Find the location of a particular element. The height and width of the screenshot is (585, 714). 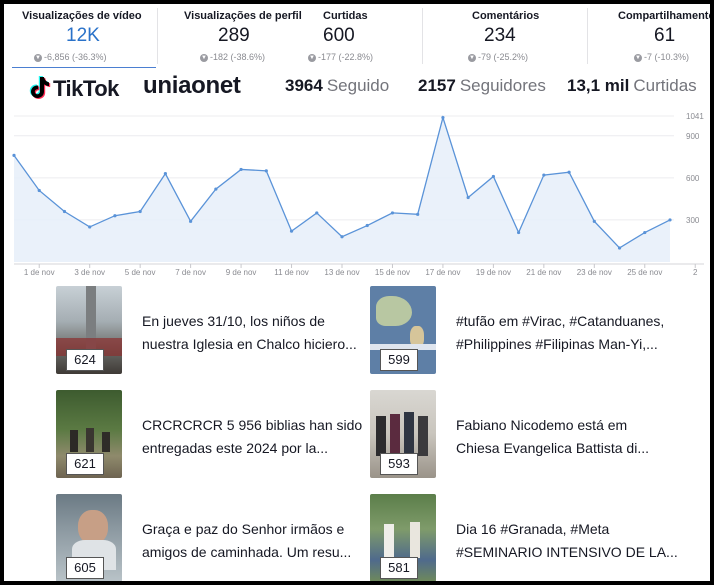

tiktok-logo: TikTok is located at coordinates (80, 87).